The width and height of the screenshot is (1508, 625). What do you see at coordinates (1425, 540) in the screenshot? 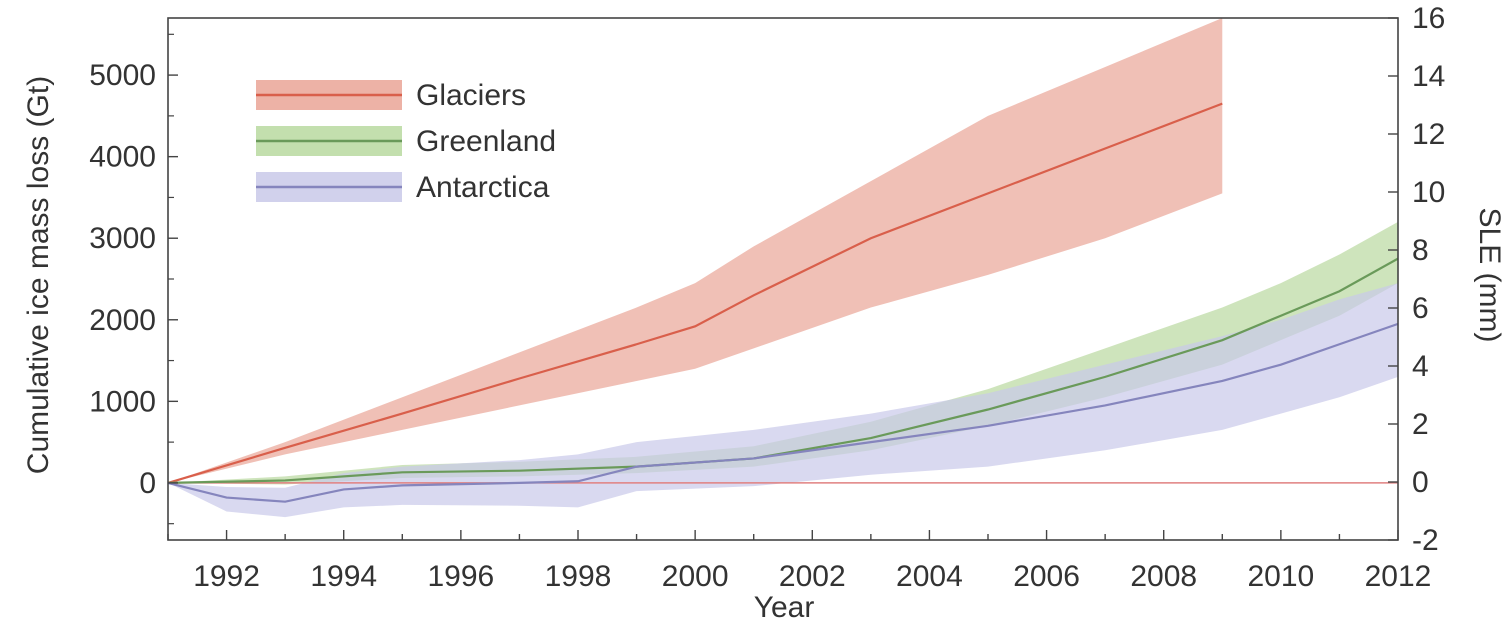
I see `y2-tick-label: -2` at bounding box center [1425, 540].